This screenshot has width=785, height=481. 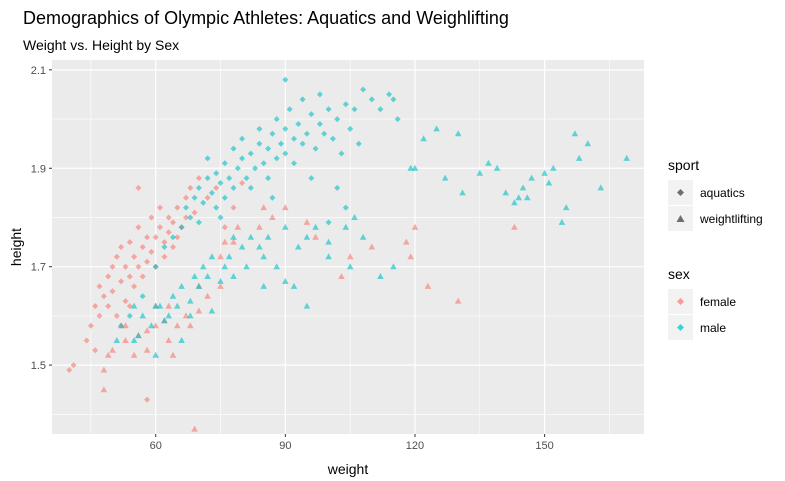 What do you see at coordinates (731, 219) in the screenshot?
I see `legend-label-weightlifting: weightlifting` at bounding box center [731, 219].